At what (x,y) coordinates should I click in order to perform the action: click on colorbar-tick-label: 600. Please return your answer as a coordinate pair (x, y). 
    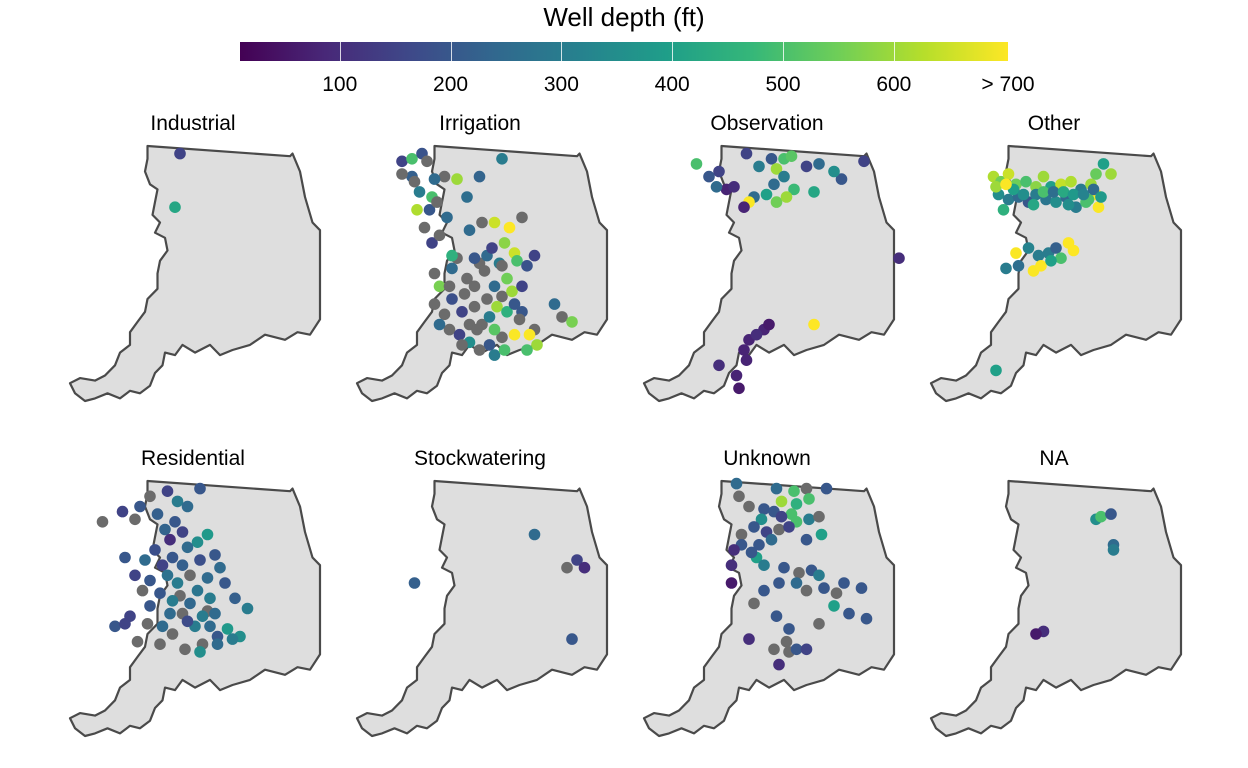
    Looking at the image, I should click on (894, 84).